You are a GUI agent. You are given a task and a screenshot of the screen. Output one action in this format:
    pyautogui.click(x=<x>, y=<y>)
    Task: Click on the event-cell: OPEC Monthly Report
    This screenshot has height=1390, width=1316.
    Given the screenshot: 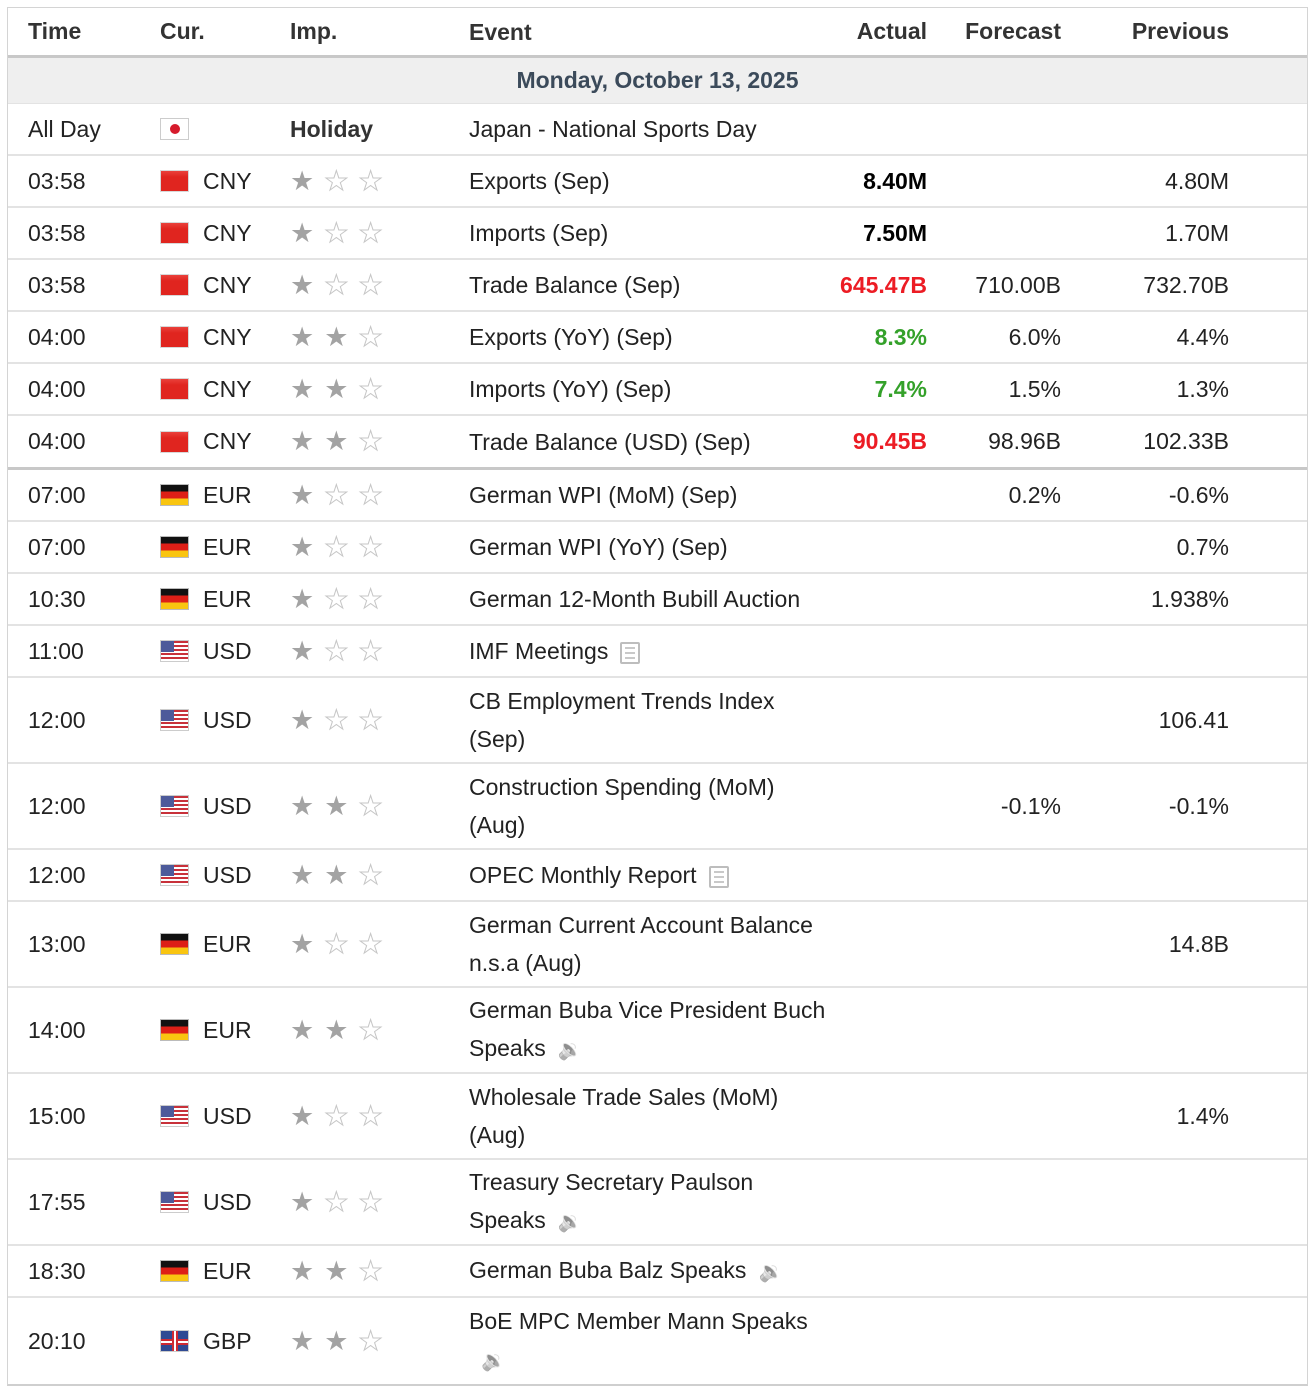 What is the action you would take?
    pyautogui.click(x=649, y=875)
    